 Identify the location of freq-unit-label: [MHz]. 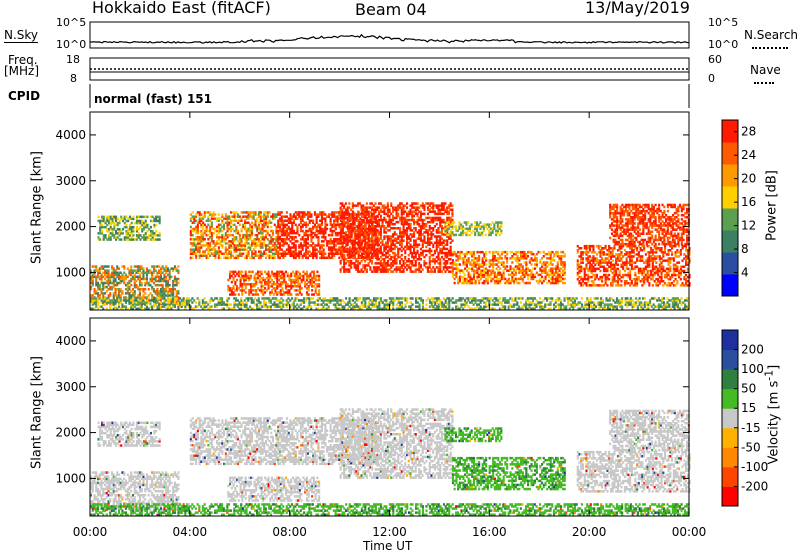
(22, 71).